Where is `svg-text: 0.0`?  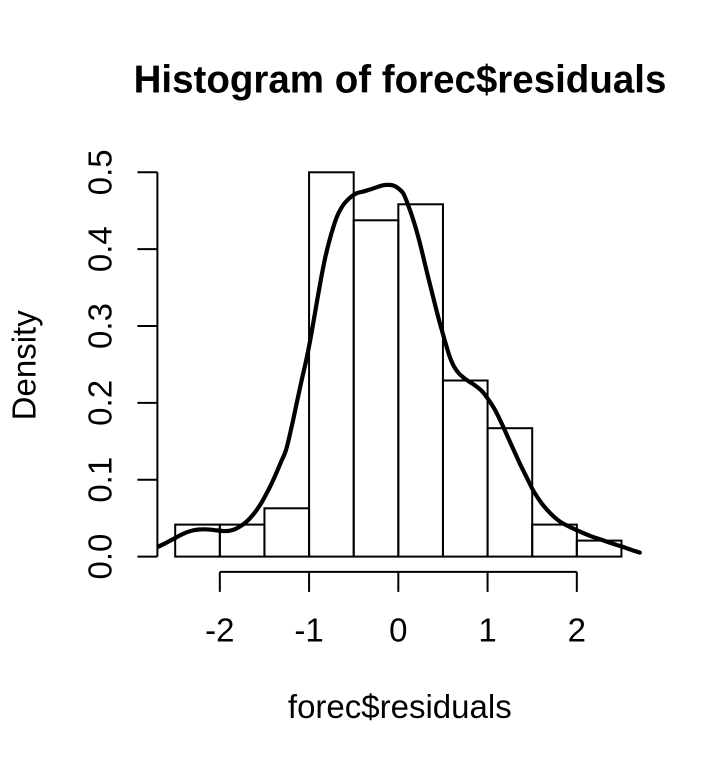
svg-text: 0.0 is located at coordinates (99, 557).